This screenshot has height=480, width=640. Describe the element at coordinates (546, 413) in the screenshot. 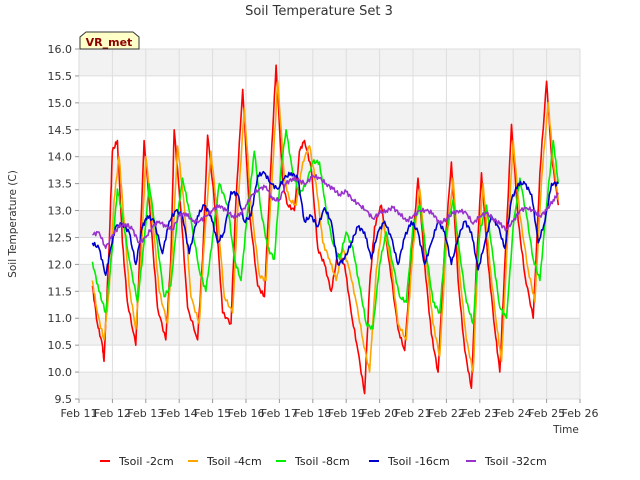

I see `x-tick-label: Feb 25` at that location.